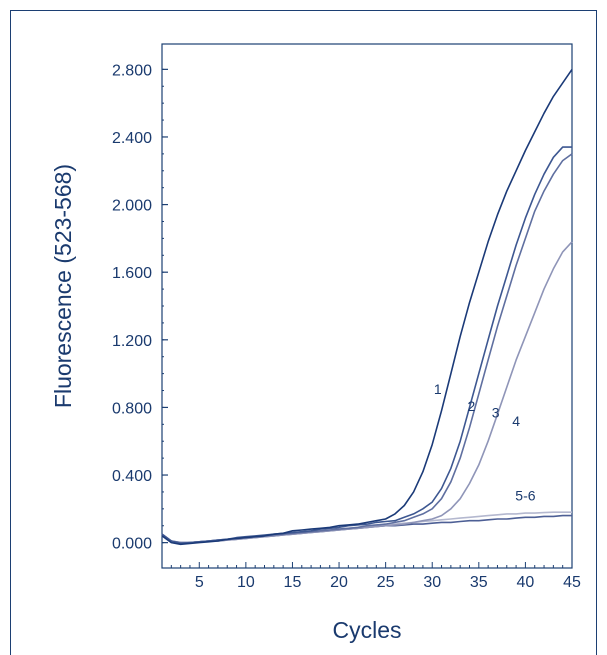 The image size is (607, 655). I want to click on x-tick-label: 20, so click(339, 582).